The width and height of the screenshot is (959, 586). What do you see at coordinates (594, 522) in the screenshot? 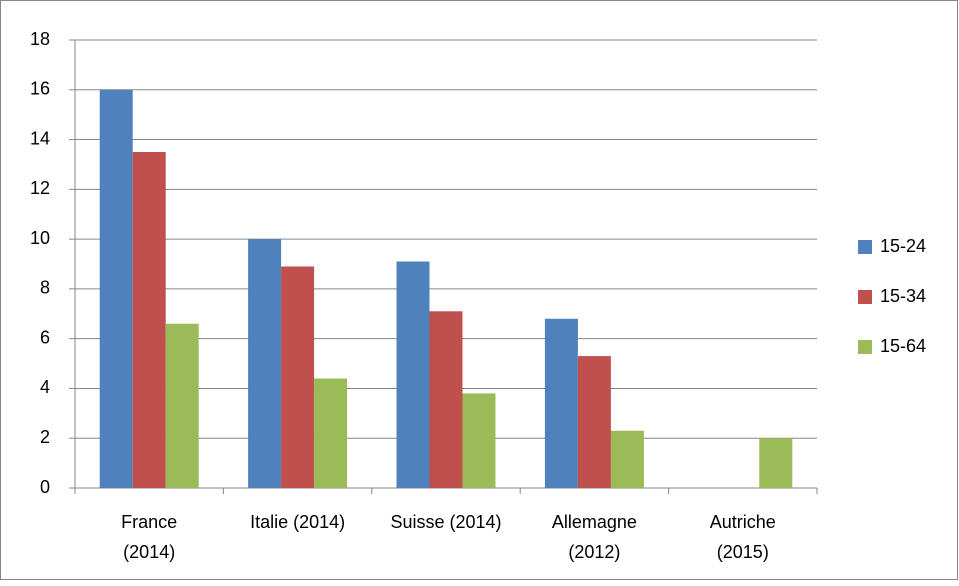
I see `x-tick-label: Allemagne` at bounding box center [594, 522].